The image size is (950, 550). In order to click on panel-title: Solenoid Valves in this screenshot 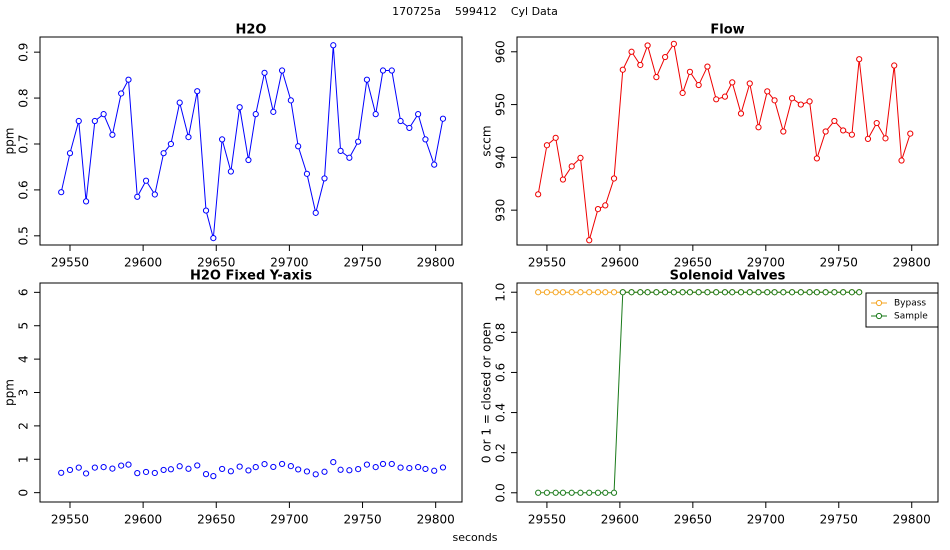, I will do `click(728, 276)`.